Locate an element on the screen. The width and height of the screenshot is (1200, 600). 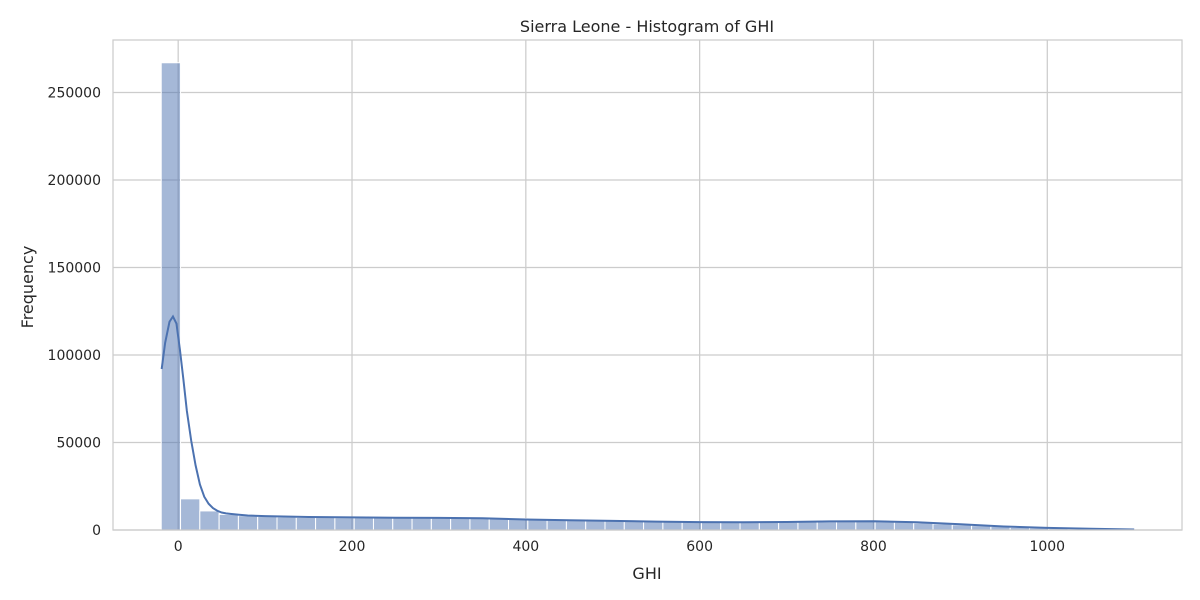
y-tick-label: 200000 is located at coordinates (74, 181).